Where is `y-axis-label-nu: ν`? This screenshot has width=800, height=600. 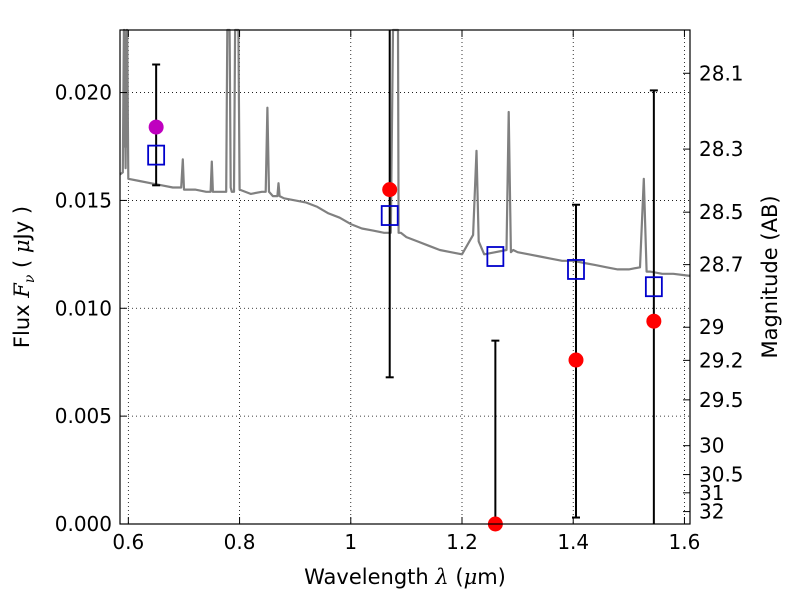 y-axis-label-nu: ν is located at coordinates (30, 278).